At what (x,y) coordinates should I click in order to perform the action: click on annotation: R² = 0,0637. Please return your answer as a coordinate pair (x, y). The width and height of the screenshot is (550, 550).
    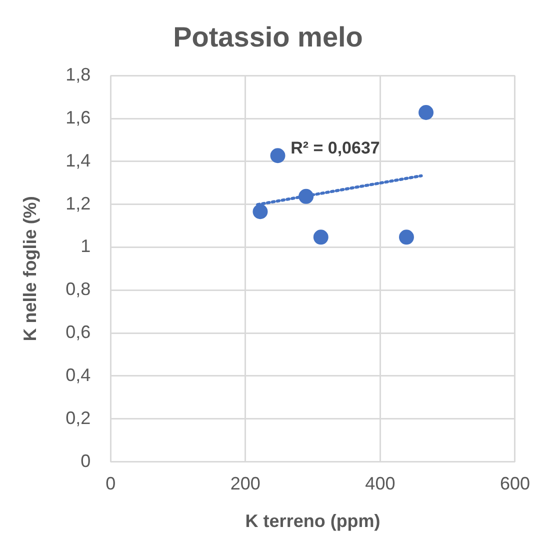
    Looking at the image, I should click on (335, 148).